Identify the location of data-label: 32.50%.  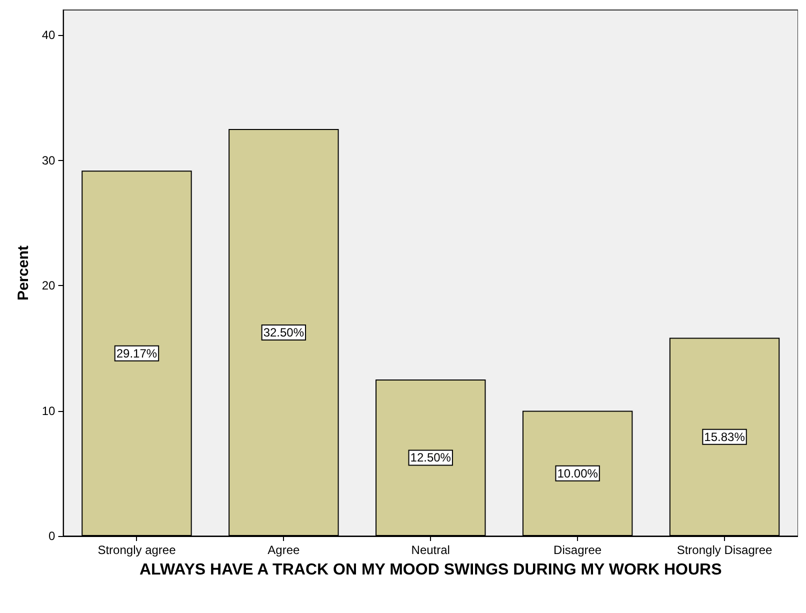
(283, 332).